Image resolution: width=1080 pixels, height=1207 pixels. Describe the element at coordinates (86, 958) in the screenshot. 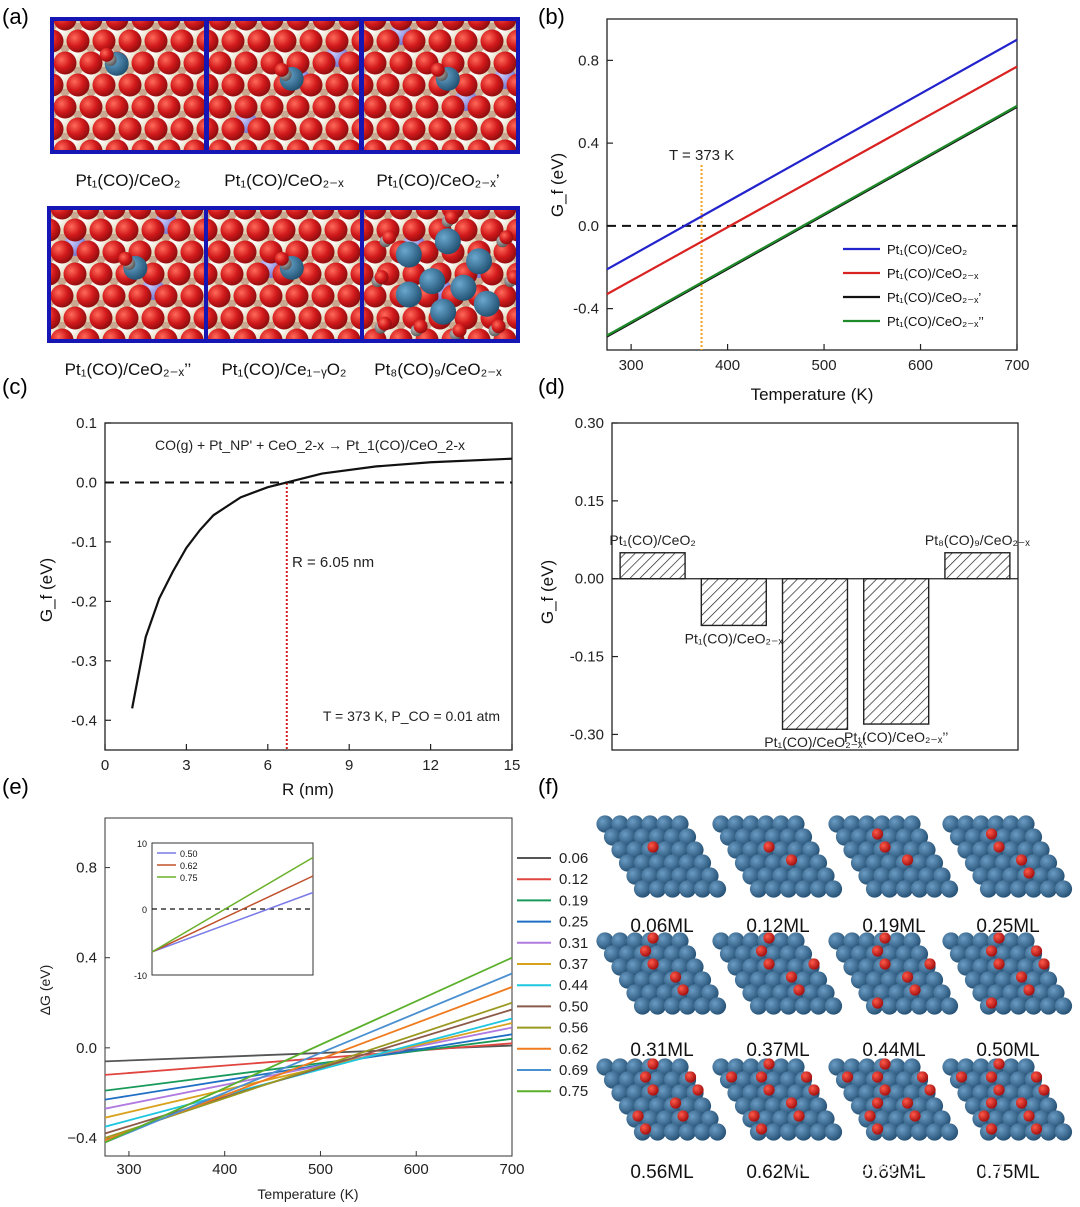

I see `y-tick-label: 0.4` at that location.